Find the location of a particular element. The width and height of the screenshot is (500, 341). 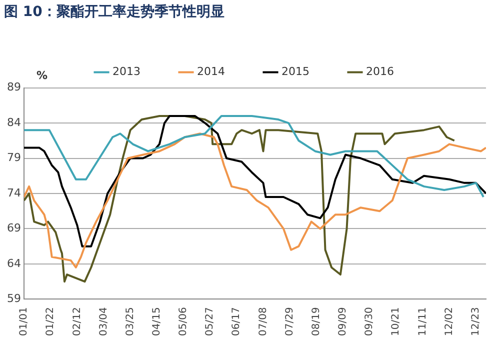

x-tick-label: 01/22 is located at coordinates (50, 321).